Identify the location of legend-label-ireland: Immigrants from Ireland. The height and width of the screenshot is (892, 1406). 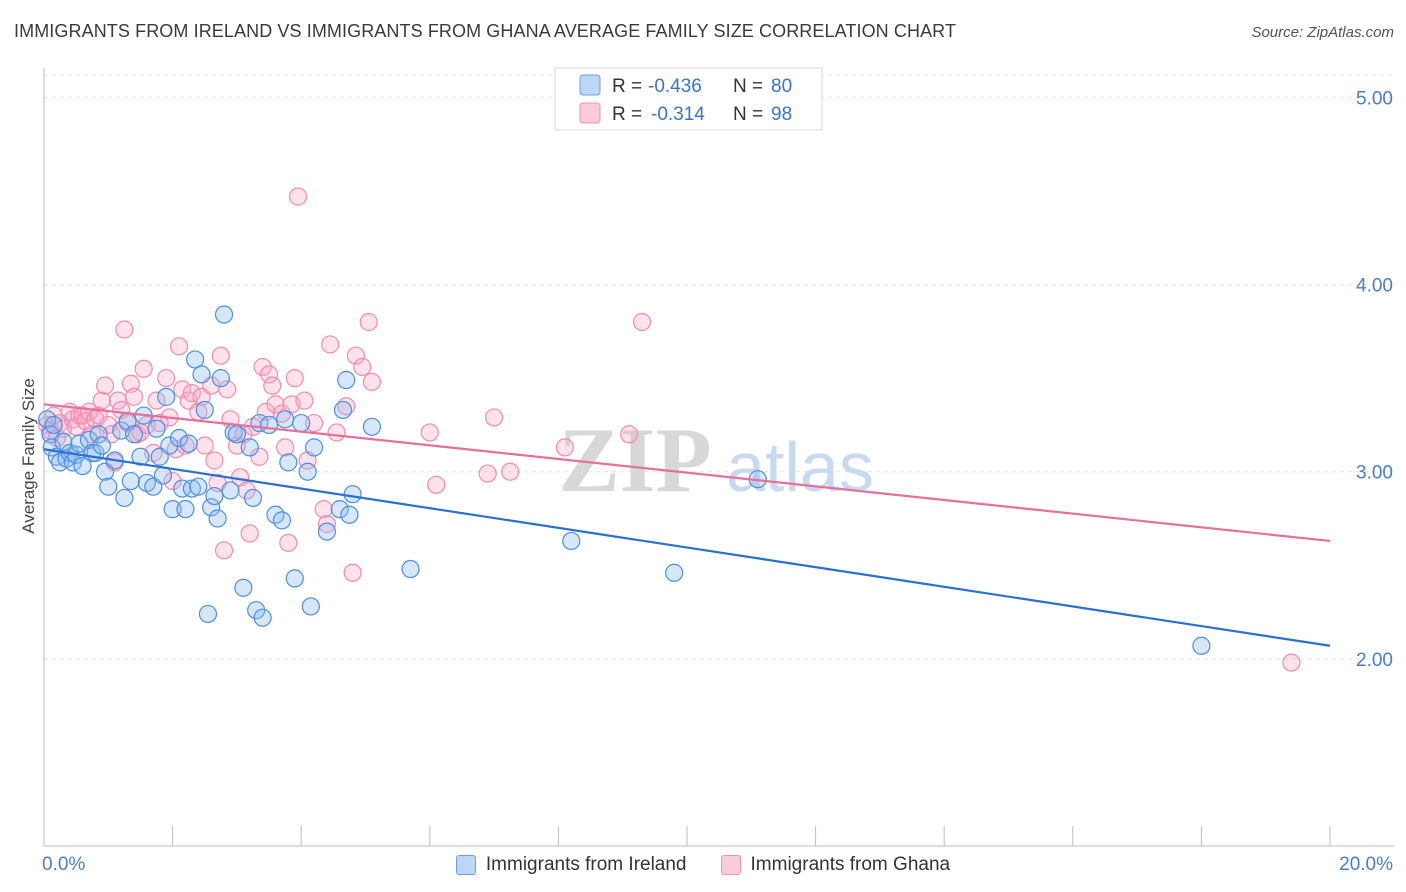
(586, 864).